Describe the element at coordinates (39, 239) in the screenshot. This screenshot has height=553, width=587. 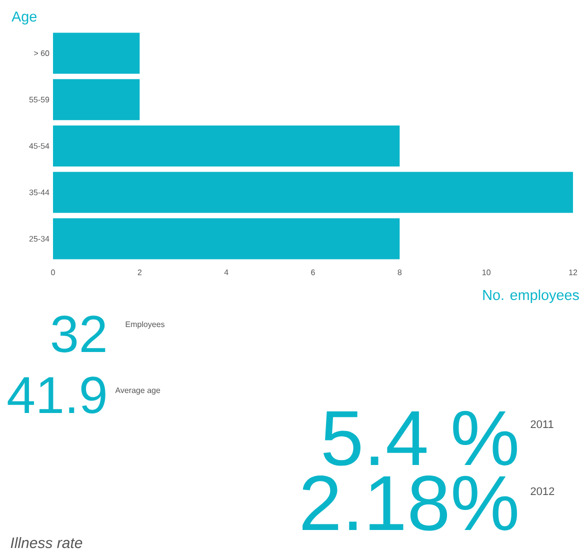
I see `y-tick-label: 25-34` at that location.